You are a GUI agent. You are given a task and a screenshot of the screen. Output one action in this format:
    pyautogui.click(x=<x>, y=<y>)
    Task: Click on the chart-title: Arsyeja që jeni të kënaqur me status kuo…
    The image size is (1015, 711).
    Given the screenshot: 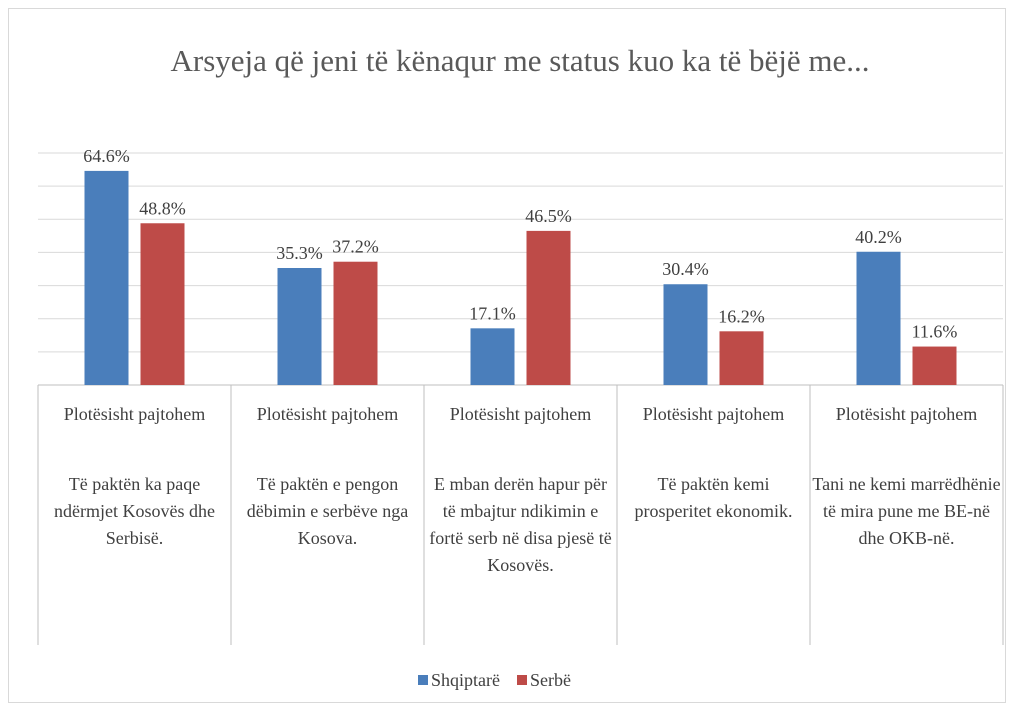 What is the action you would take?
    pyautogui.click(x=520, y=60)
    